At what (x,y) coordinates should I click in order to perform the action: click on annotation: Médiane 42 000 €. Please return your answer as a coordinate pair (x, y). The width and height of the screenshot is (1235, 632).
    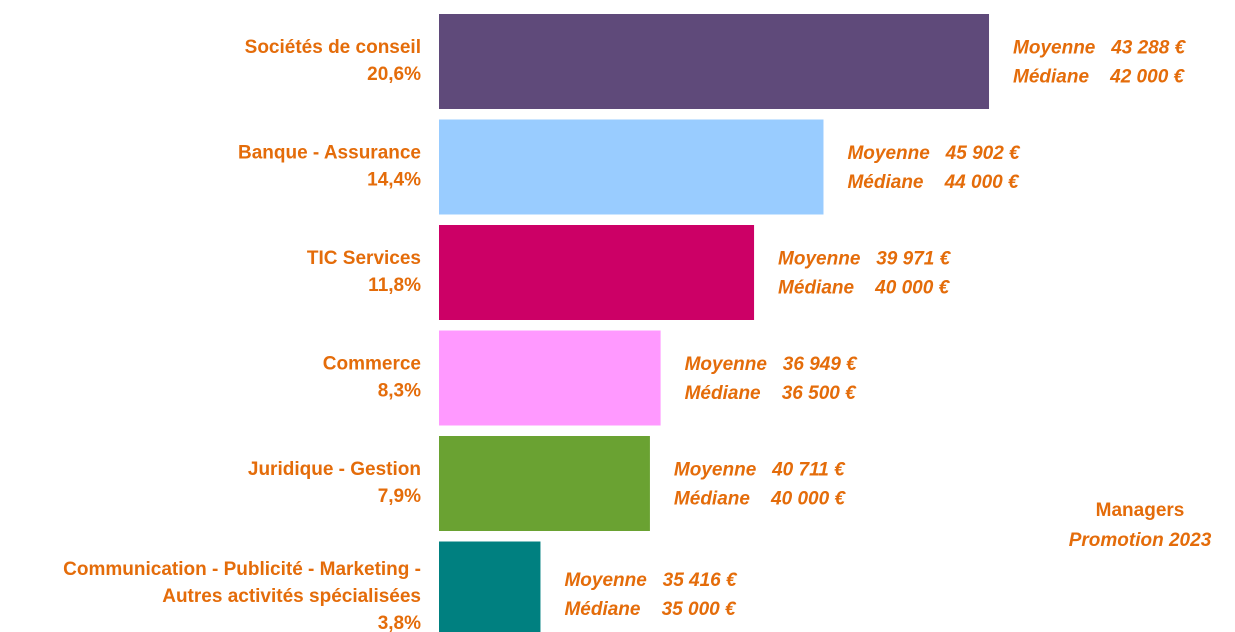
    Looking at the image, I should click on (1099, 77).